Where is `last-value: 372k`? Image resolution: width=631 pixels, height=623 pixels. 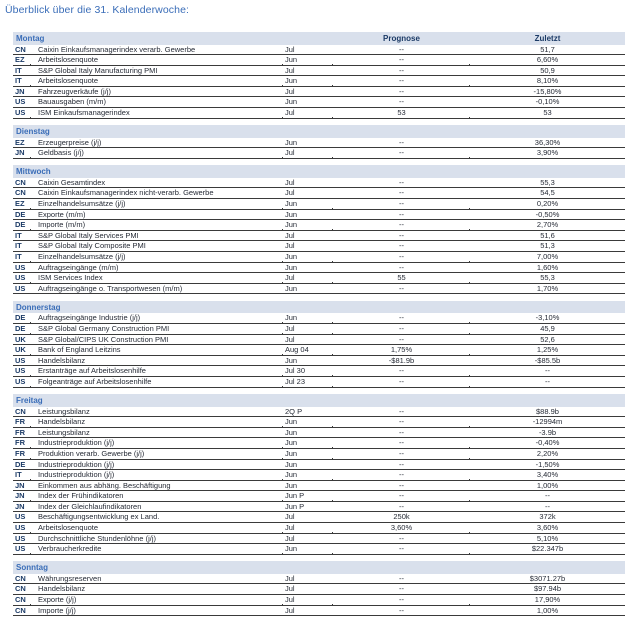 last-value: 372k is located at coordinates (547, 517).